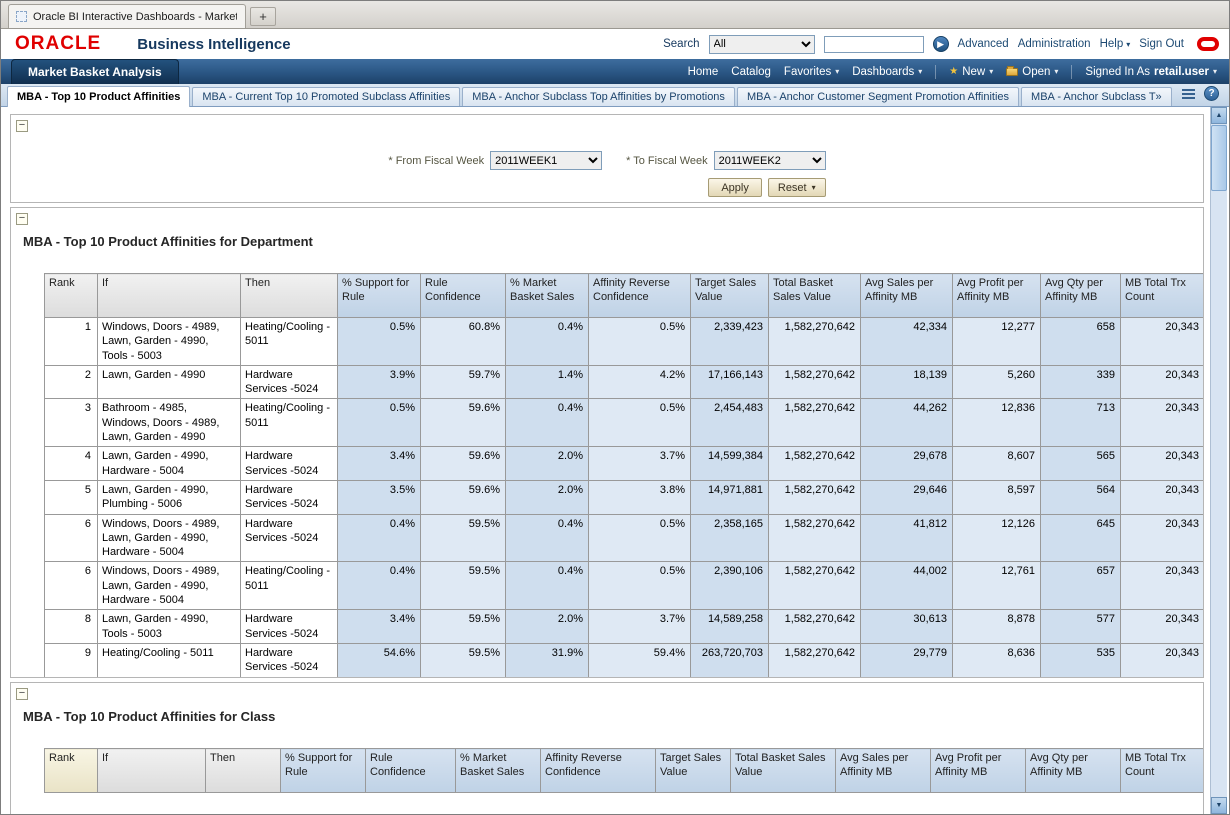  Describe the element at coordinates (1208, 44) in the screenshot. I see `oracle-o-icon` at that location.